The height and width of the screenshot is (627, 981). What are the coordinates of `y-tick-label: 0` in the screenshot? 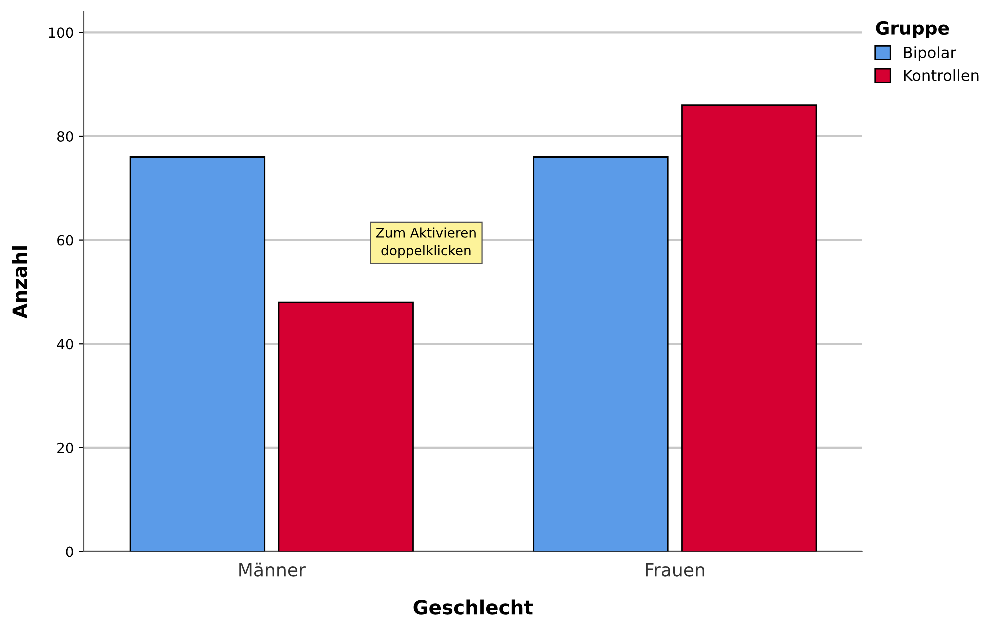 It's located at (70, 552).